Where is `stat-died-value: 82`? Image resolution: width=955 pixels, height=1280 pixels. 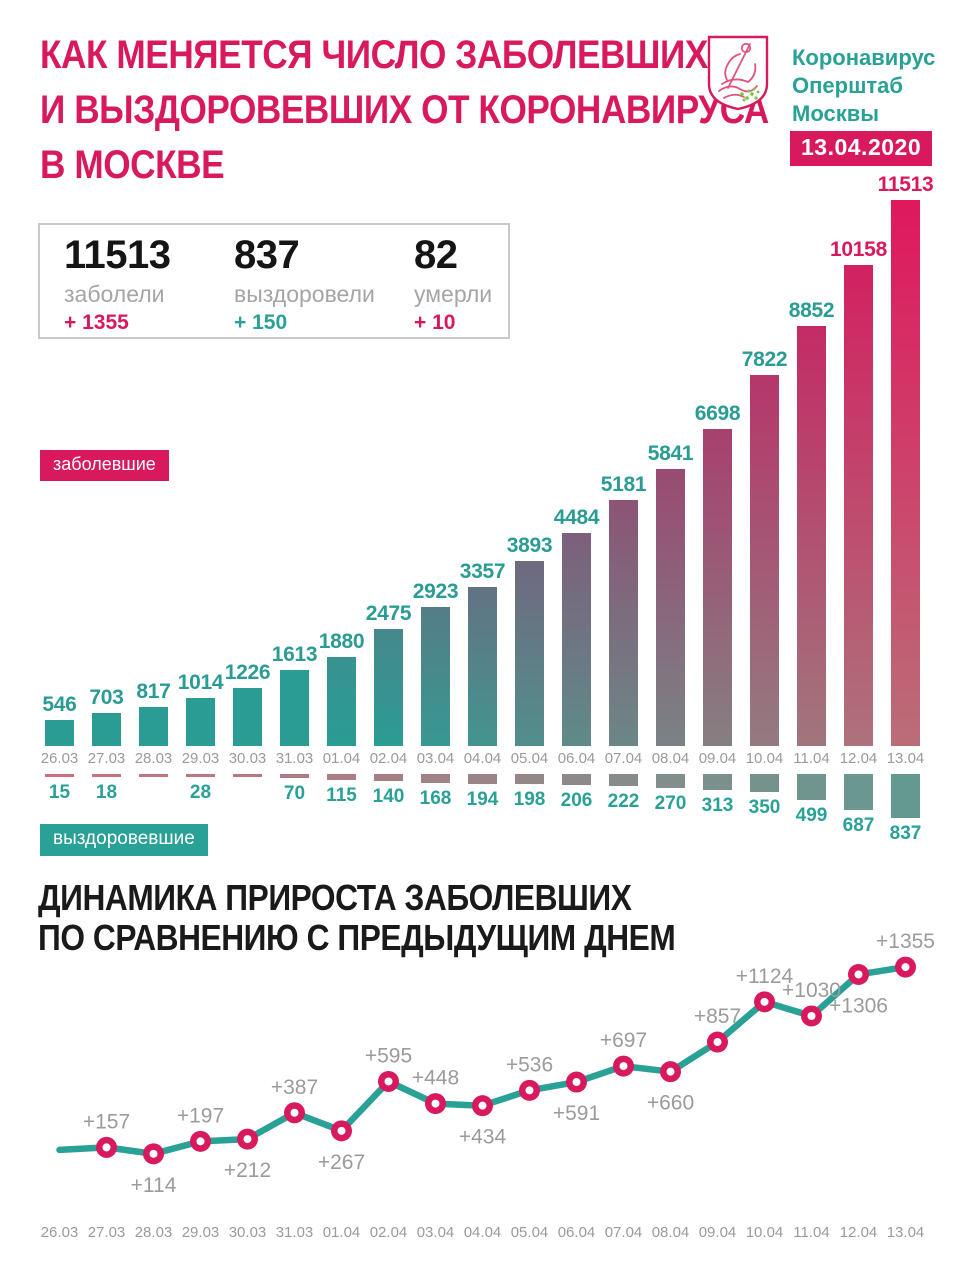 stat-died-value: 82 is located at coordinates (436, 255).